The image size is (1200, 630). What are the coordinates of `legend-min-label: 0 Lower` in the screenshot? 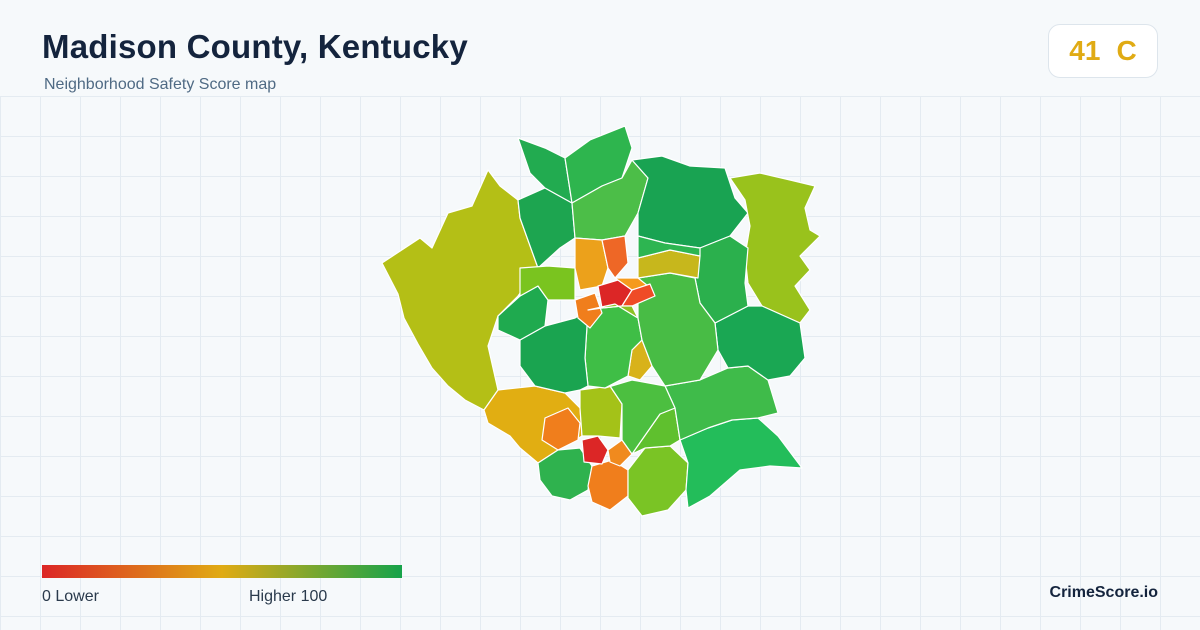 It's located at (70, 596).